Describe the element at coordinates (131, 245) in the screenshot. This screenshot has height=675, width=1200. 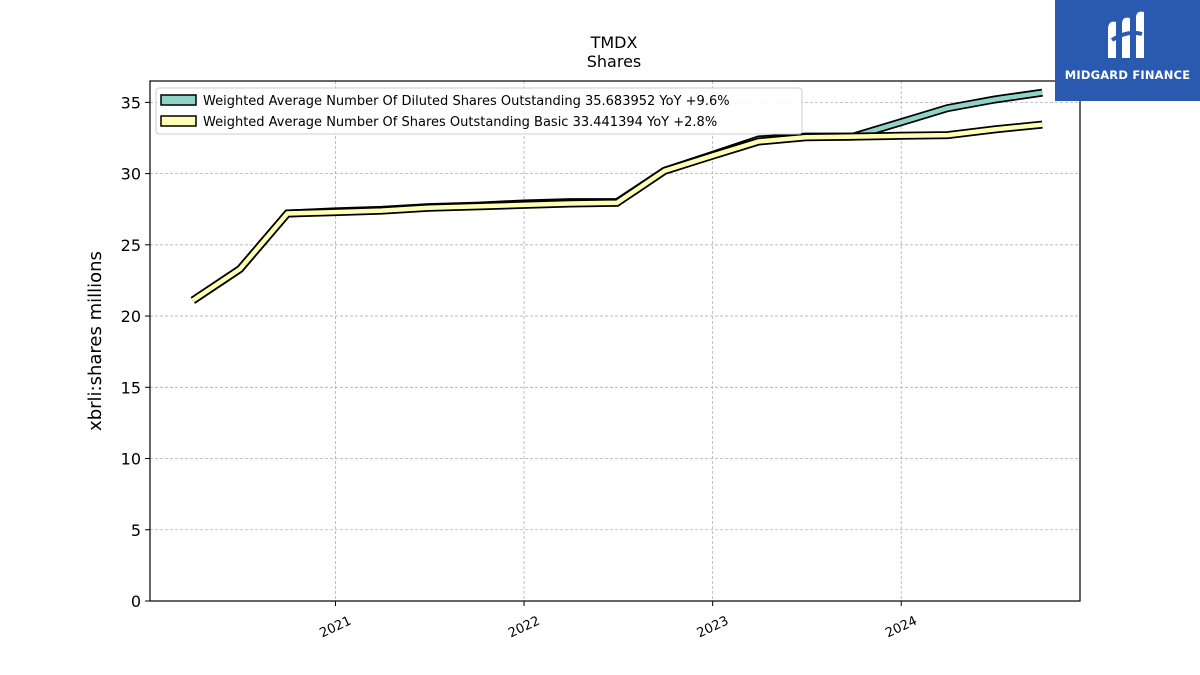
I see `y-tick-label: 25` at that location.